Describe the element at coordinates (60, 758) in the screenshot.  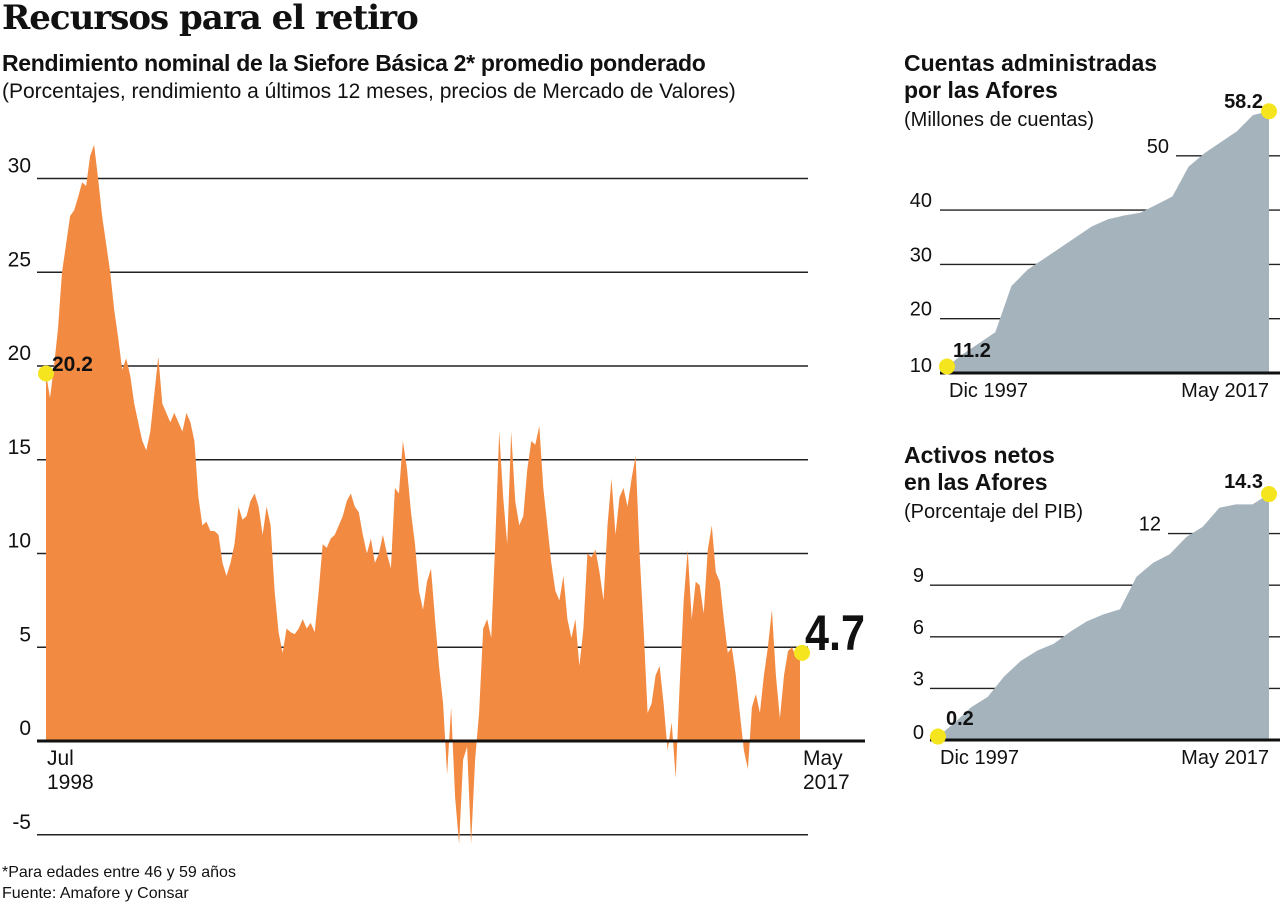
I see `x-start-label-month: Jul` at that location.